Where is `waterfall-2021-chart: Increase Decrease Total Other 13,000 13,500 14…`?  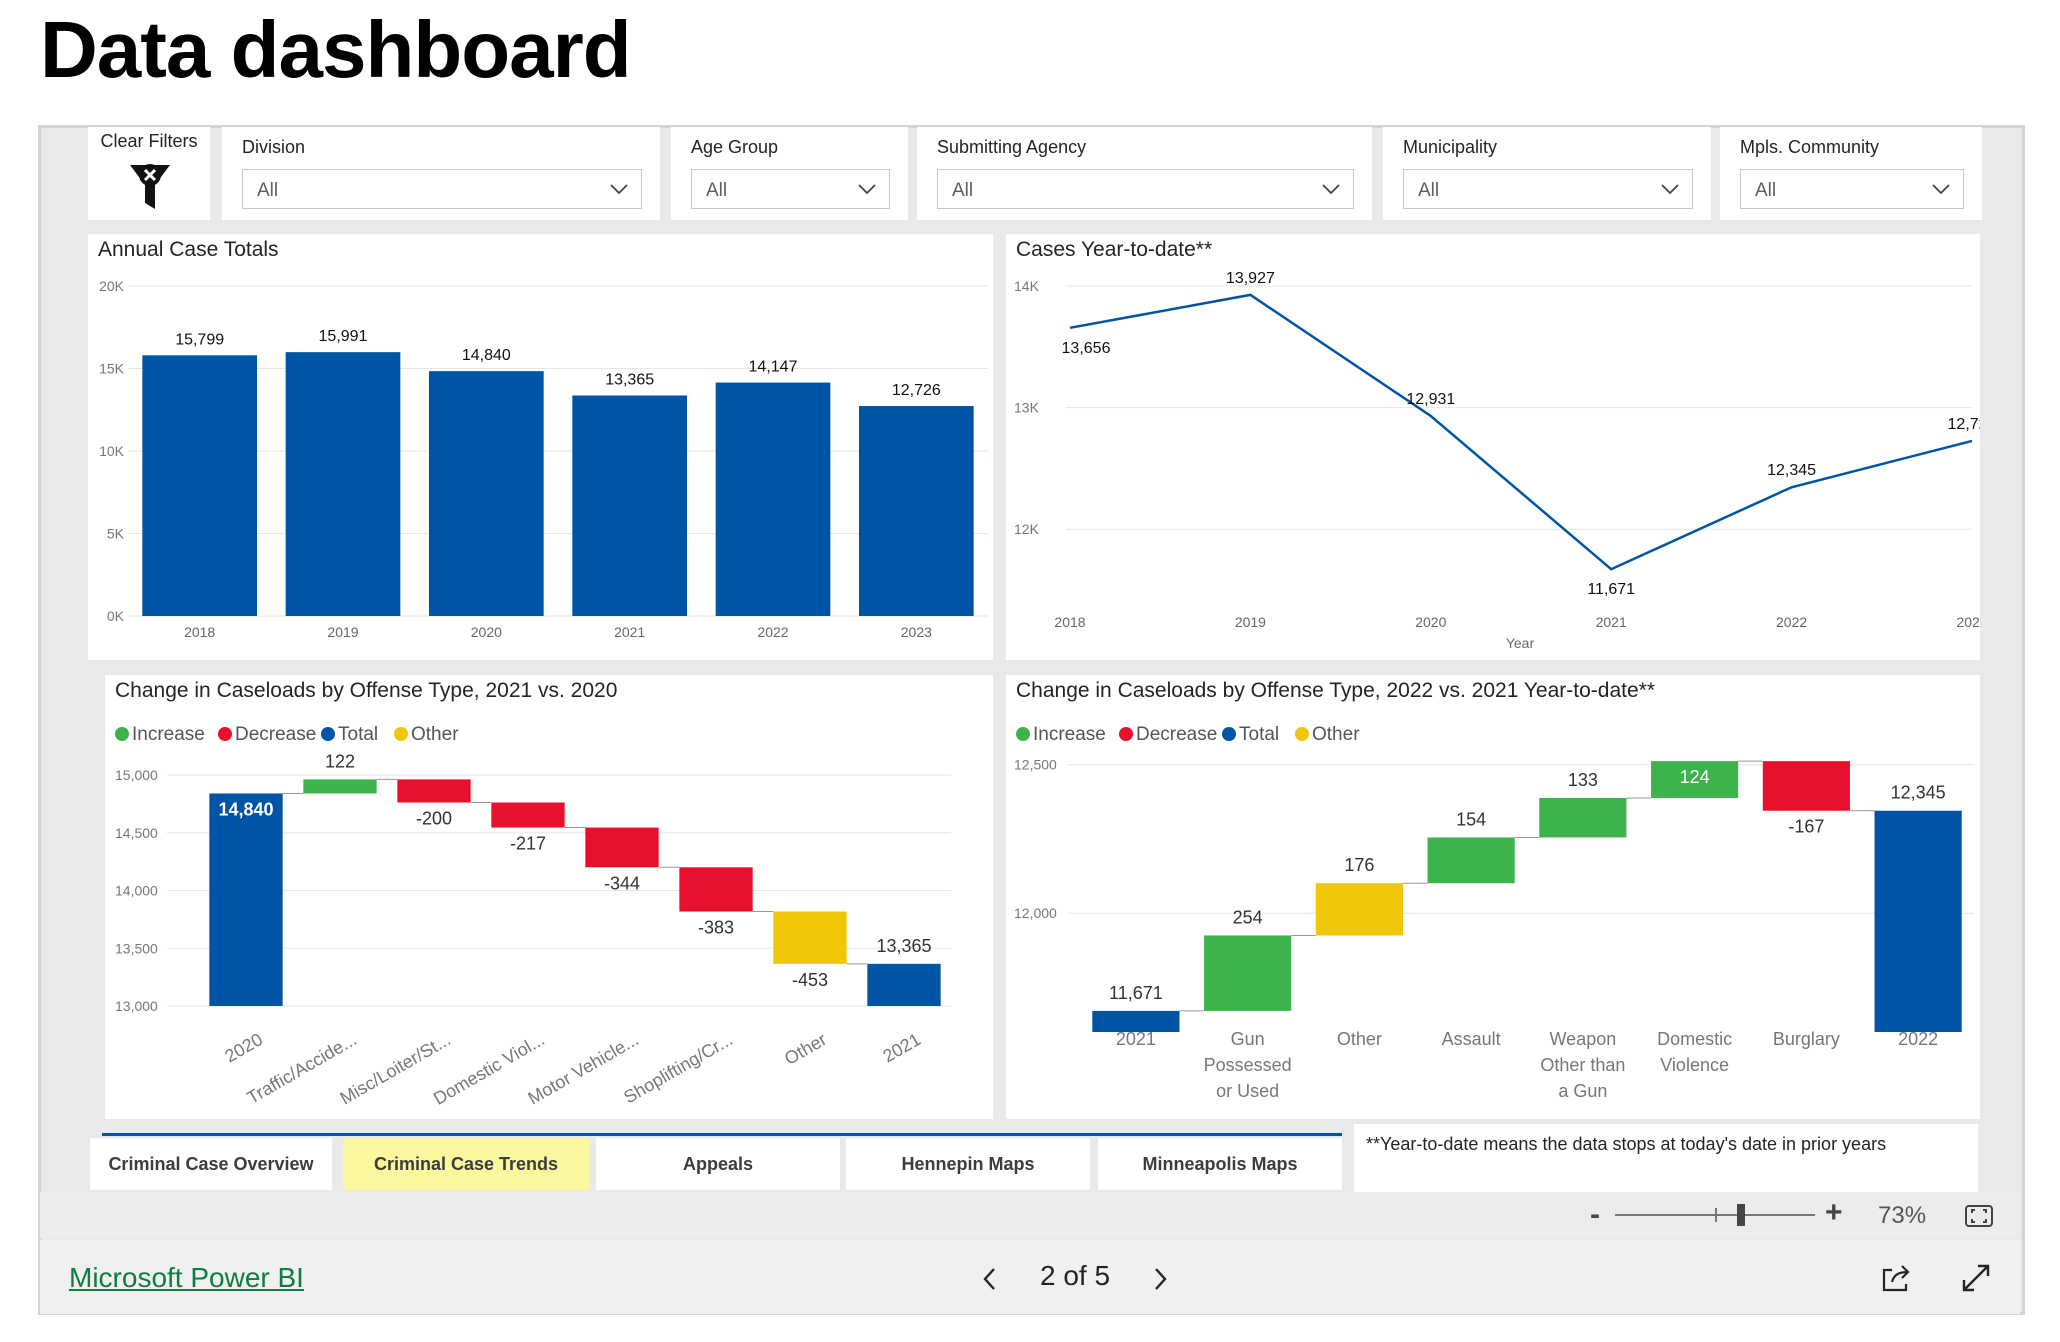
waterfall-2021-chart: Increase Decrease Total Other 13,000 13,500 14… is located at coordinates (533, 916).